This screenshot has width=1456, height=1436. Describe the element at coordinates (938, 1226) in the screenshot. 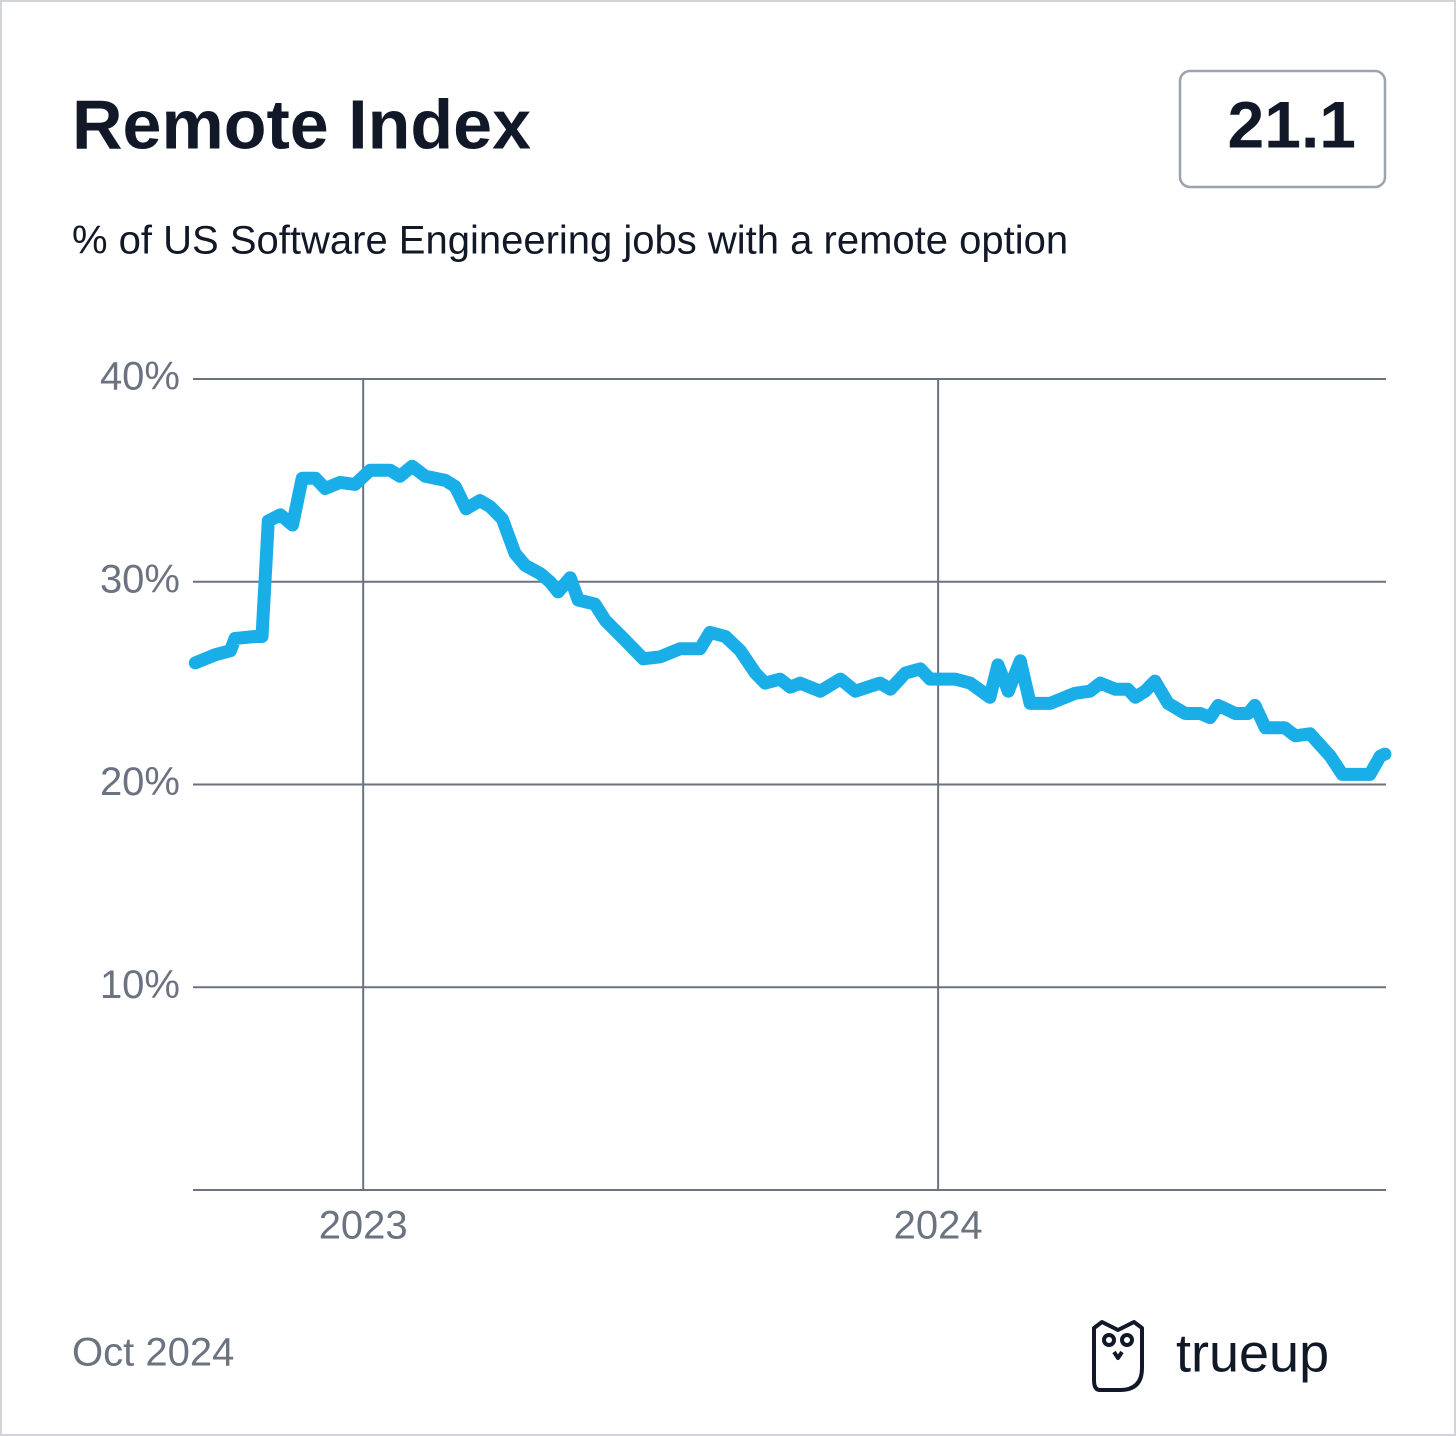

I see `x-tick-label: 2024` at that location.